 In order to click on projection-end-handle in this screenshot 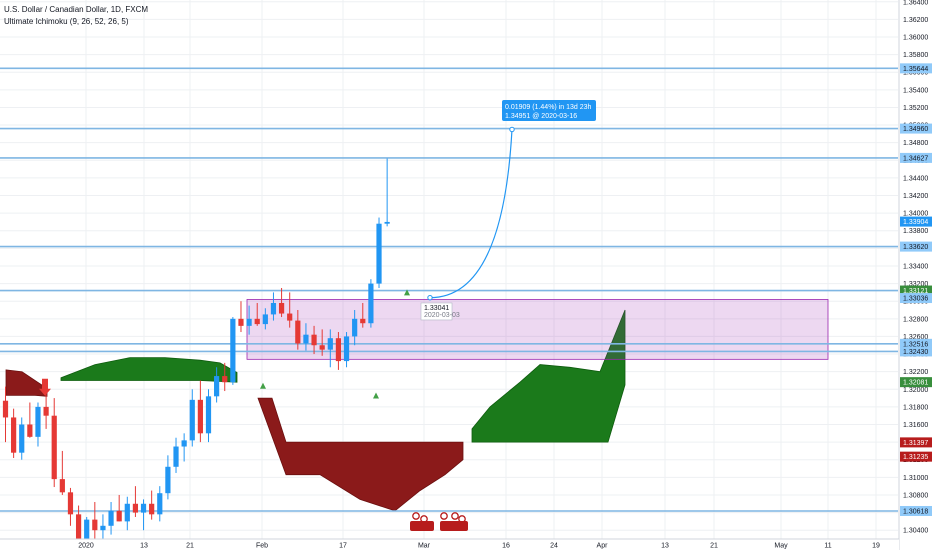, I will do `click(512, 129)`.